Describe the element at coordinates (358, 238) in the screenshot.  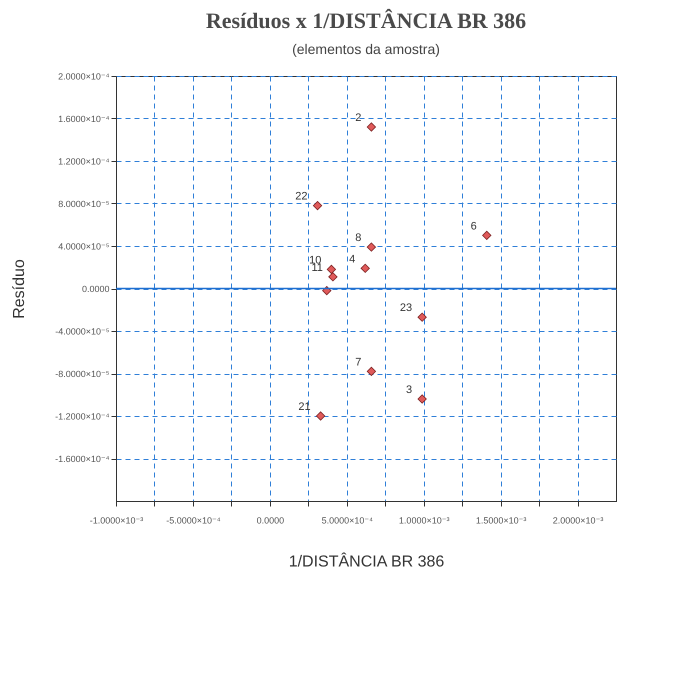
I see `annotation: 8` at that location.